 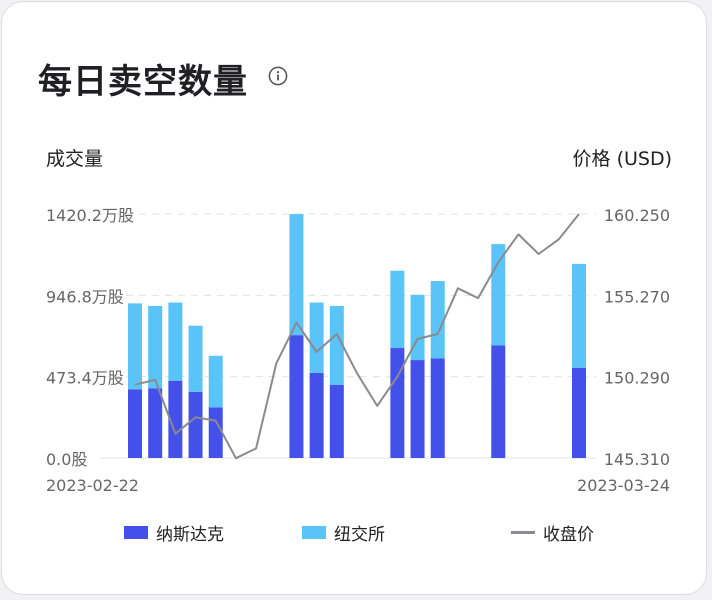 I want to click on right-axis-title: 价格 (USD), so click(x=622, y=159).